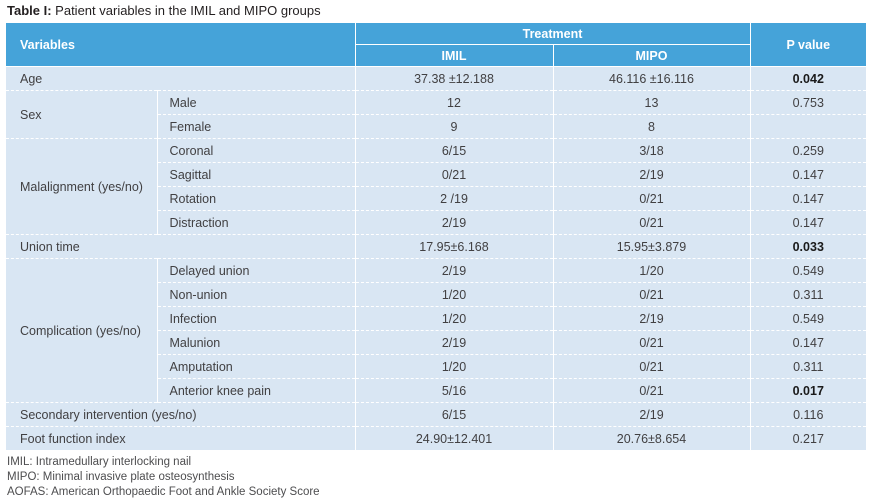 The height and width of the screenshot is (499, 873). I want to click on cell-subcategory: Sagittal, so click(255, 174).